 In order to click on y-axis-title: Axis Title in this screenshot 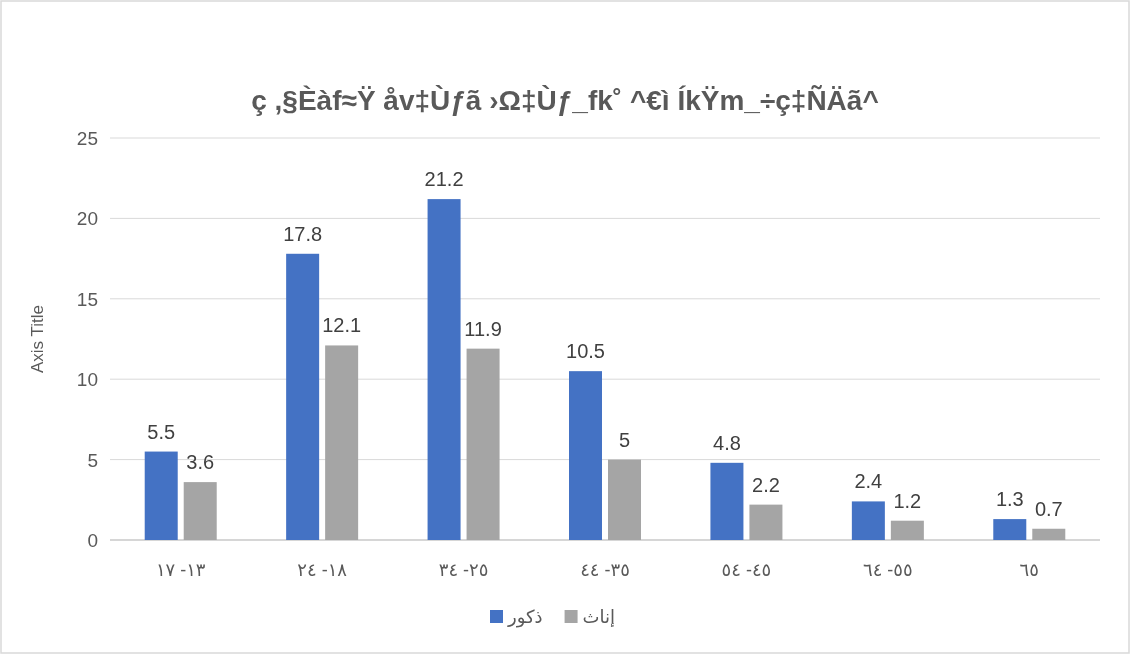, I will do `click(37, 339)`.